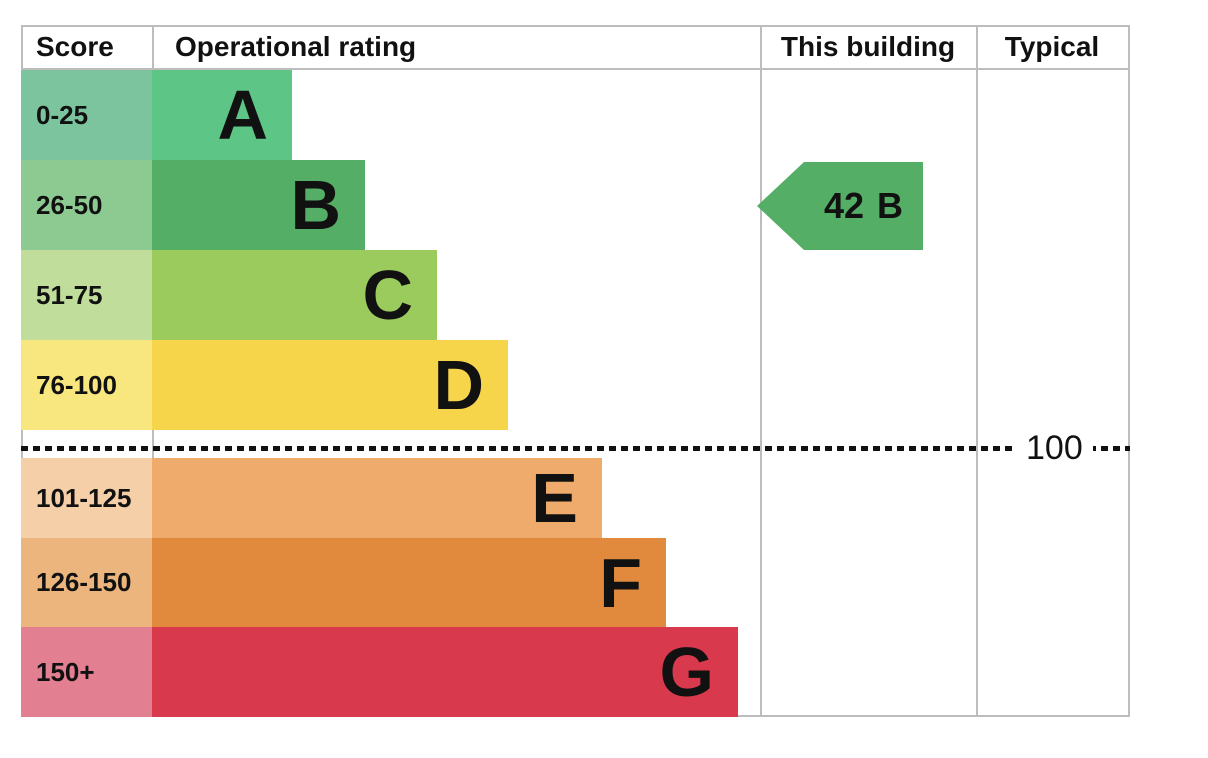 The width and height of the screenshot is (1208, 758). Describe the element at coordinates (977, 371) in the screenshot. I see `typical-column-divider` at that location.